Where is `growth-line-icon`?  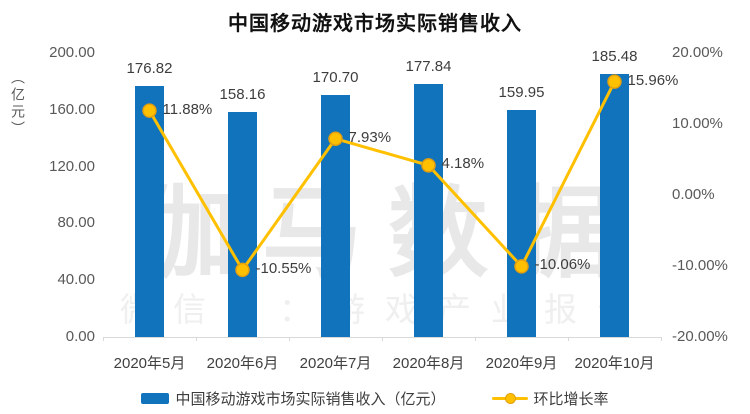 growth-line-icon is located at coordinates (509, 398).